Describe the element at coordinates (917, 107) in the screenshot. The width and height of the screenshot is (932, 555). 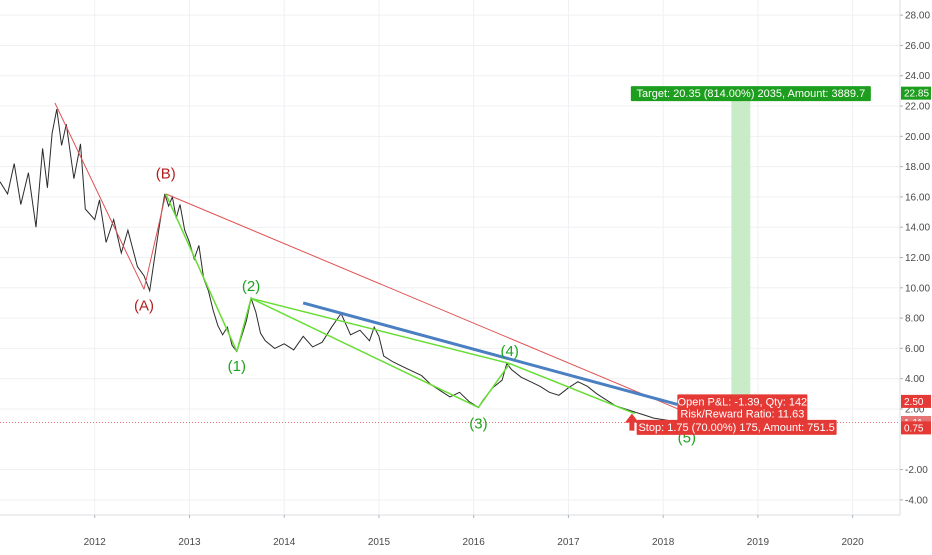
I see `y-tick-label: 22.00` at that location.